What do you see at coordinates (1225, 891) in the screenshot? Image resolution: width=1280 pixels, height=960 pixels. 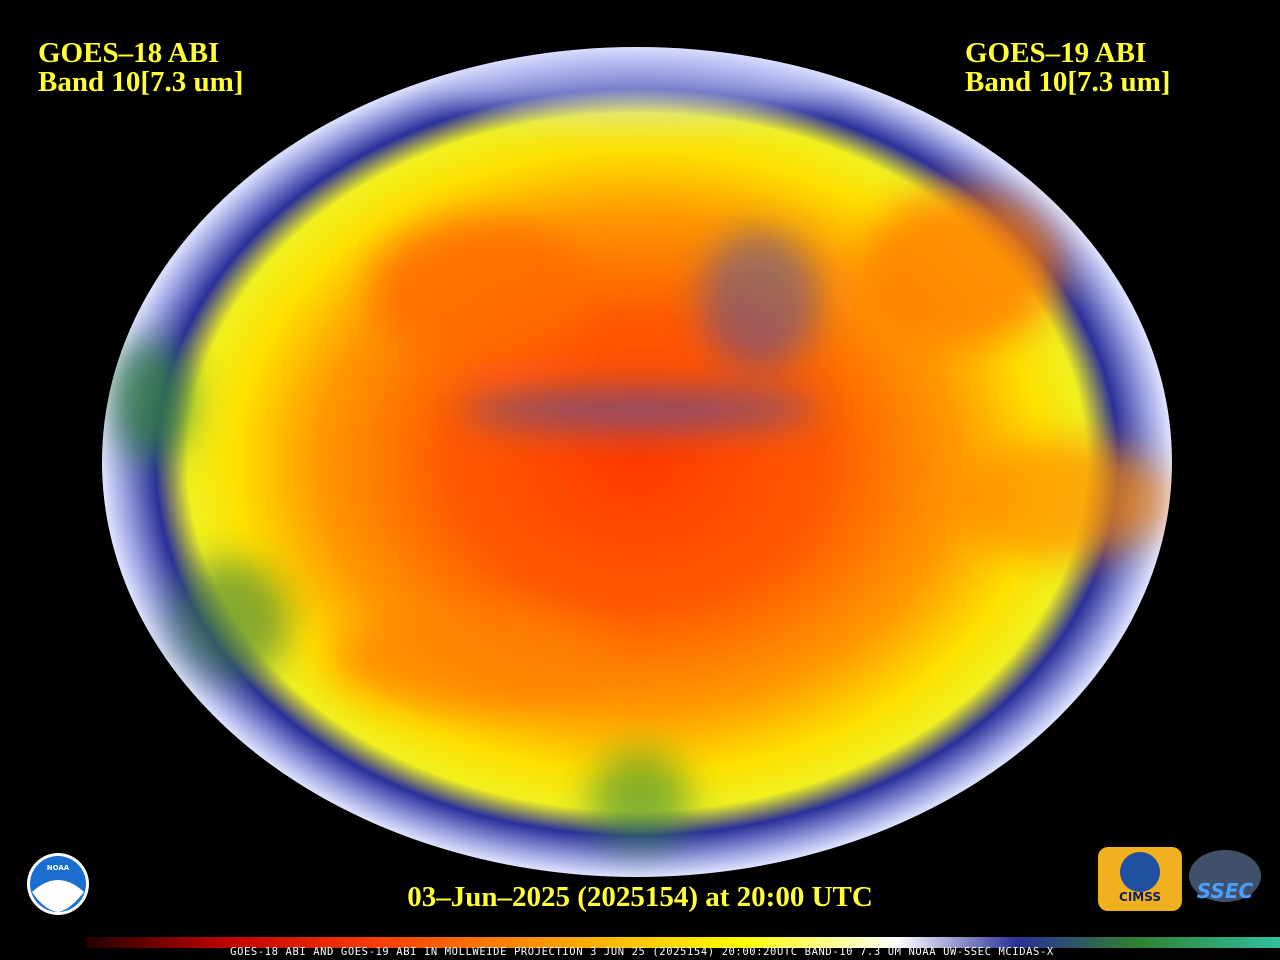 I see `ssec-label: SSEC` at bounding box center [1225, 891].